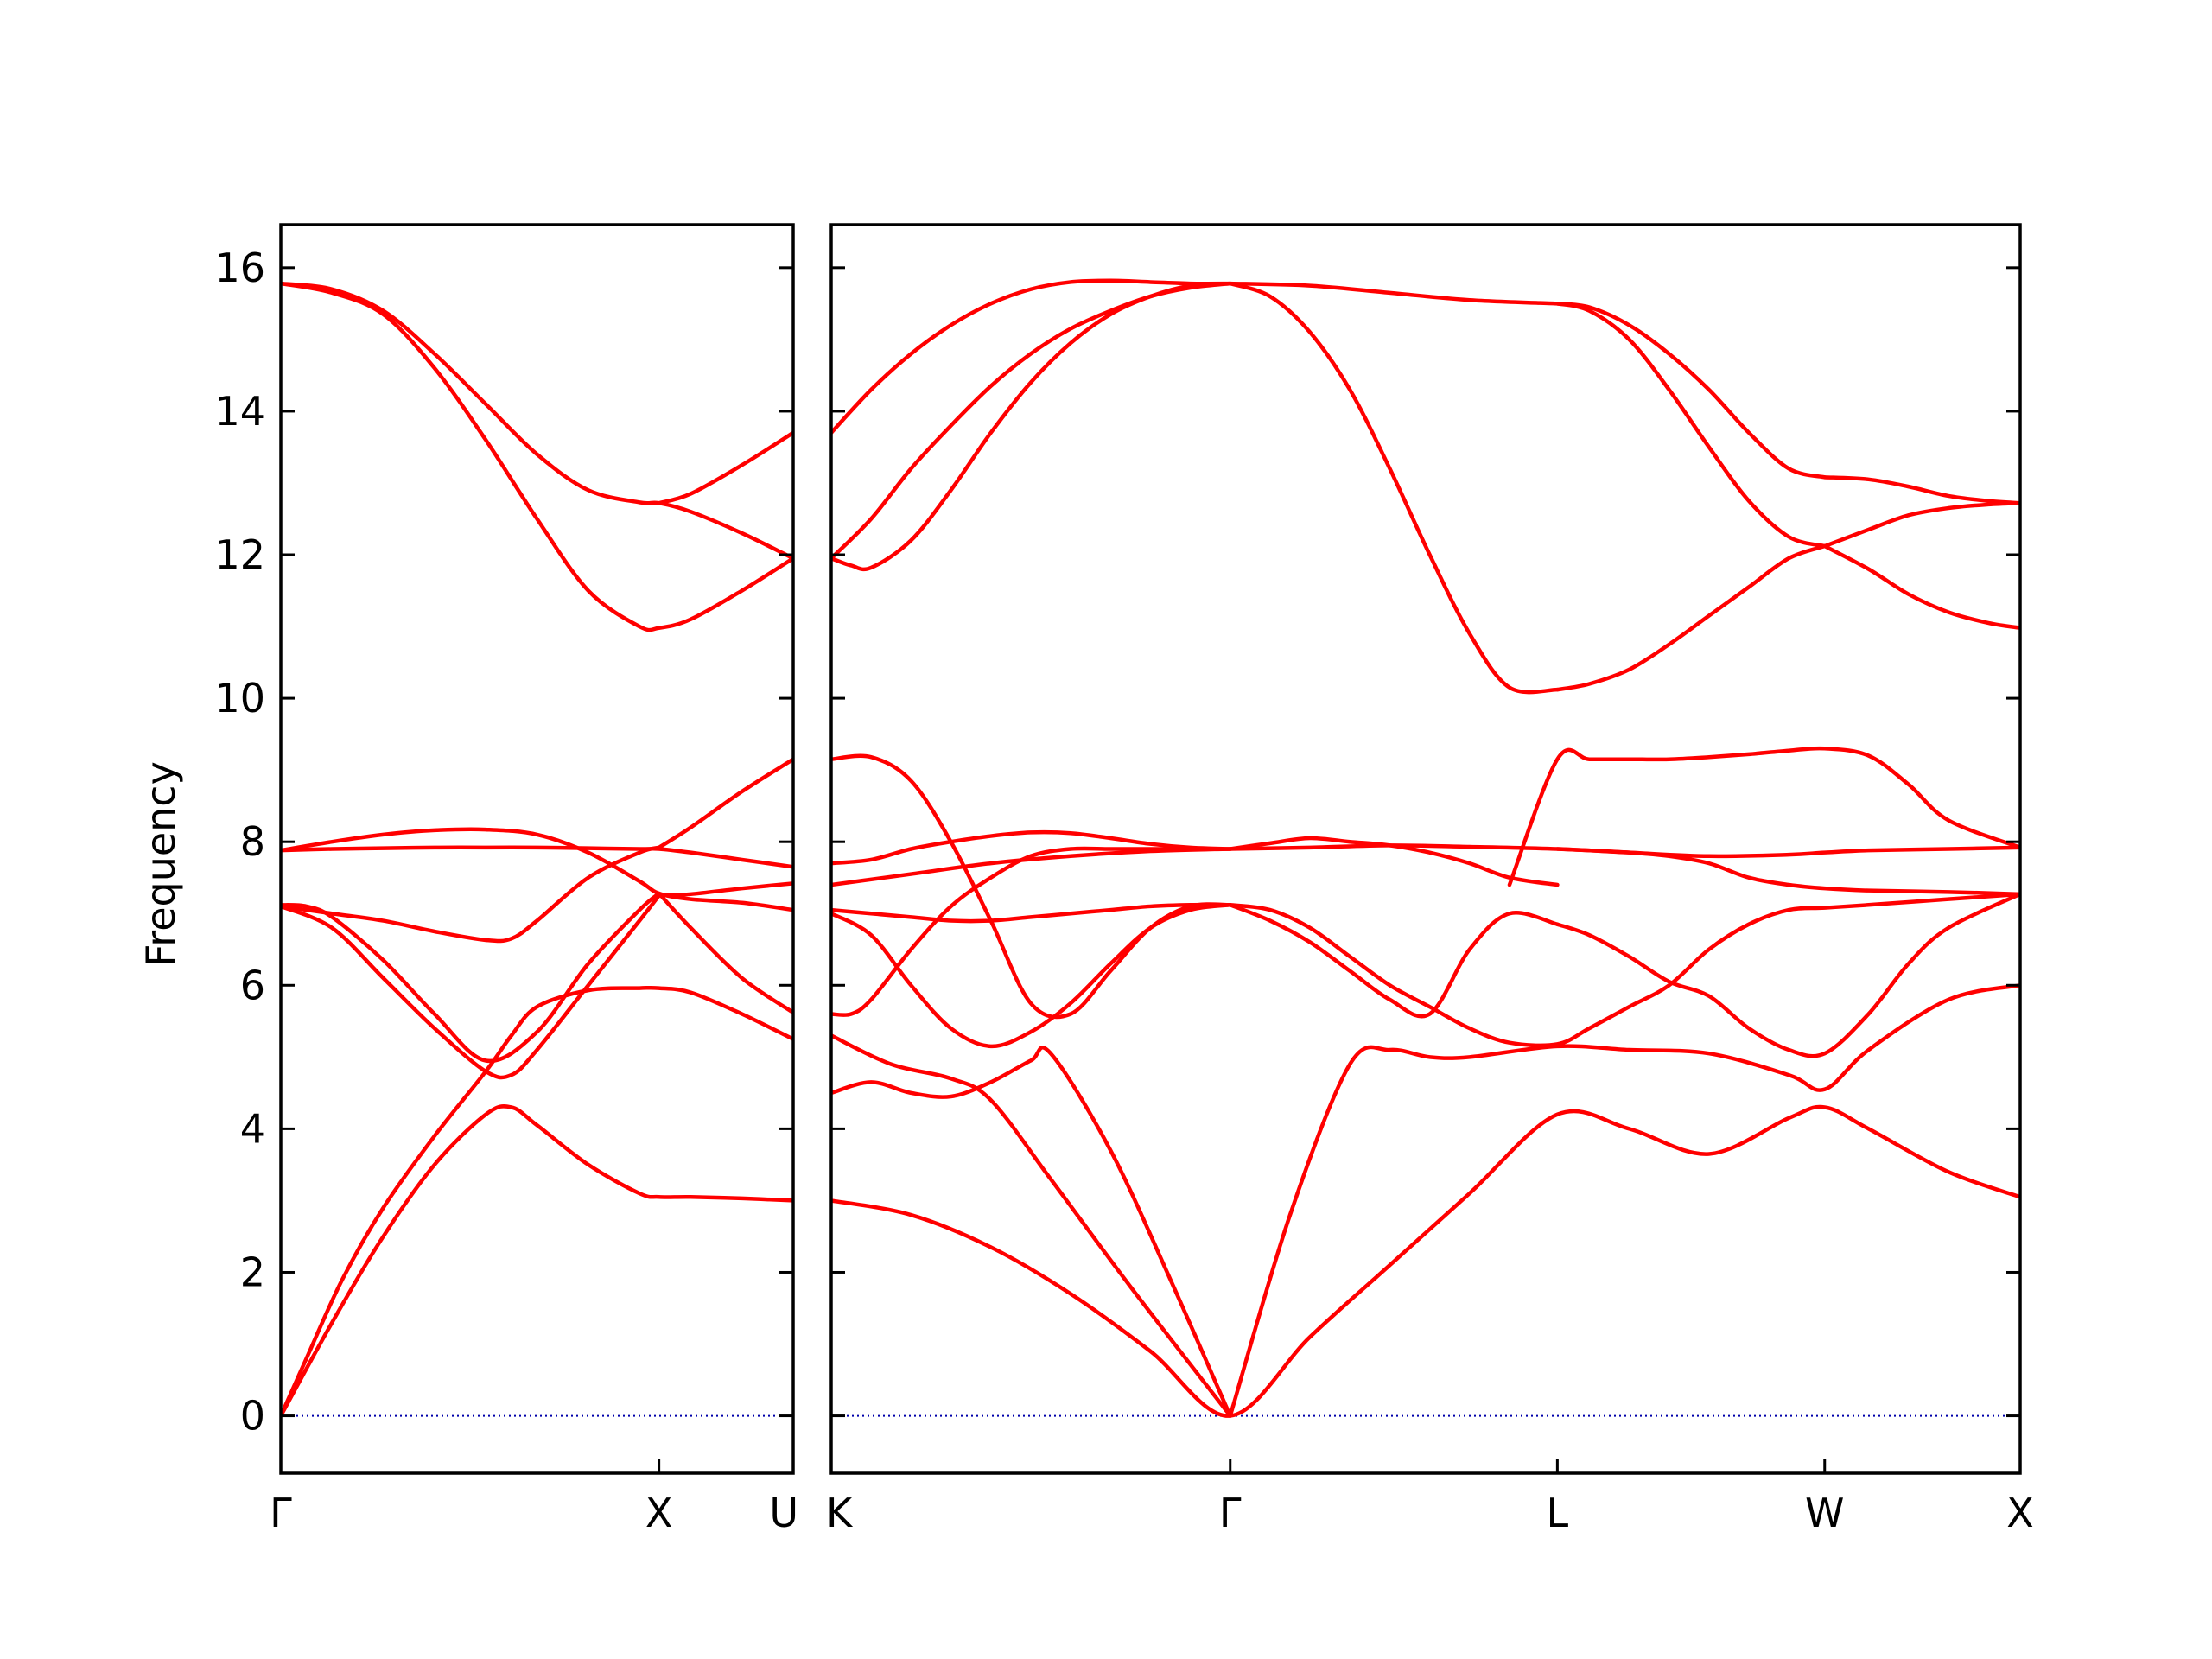 The height and width of the screenshot is (1659, 2212). What do you see at coordinates (252, 985) in the screenshot?
I see `y-tick-label: 6` at bounding box center [252, 985].